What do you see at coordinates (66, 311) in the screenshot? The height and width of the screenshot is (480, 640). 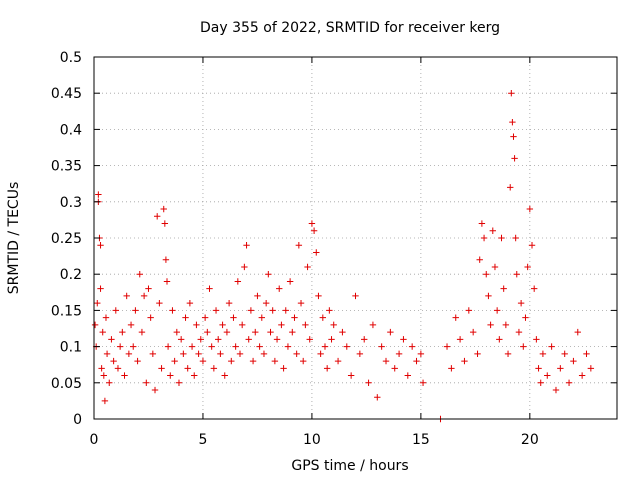 I see `y-tick-label: 0.15` at bounding box center [66, 311].